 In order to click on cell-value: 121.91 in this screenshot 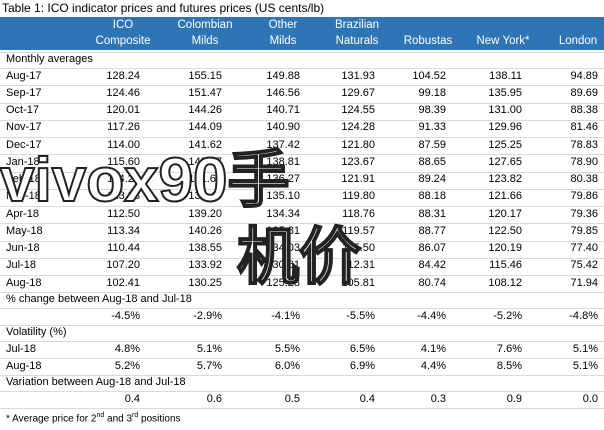, I will do `click(358, 179)`.